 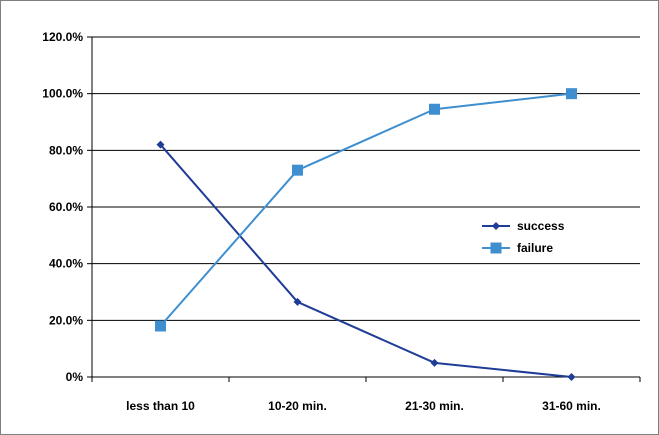 What do you see at coordinates (66, 207) in the screenshot?
I see `y-tick-label: 60.0%` at bounding box center [66, 207].